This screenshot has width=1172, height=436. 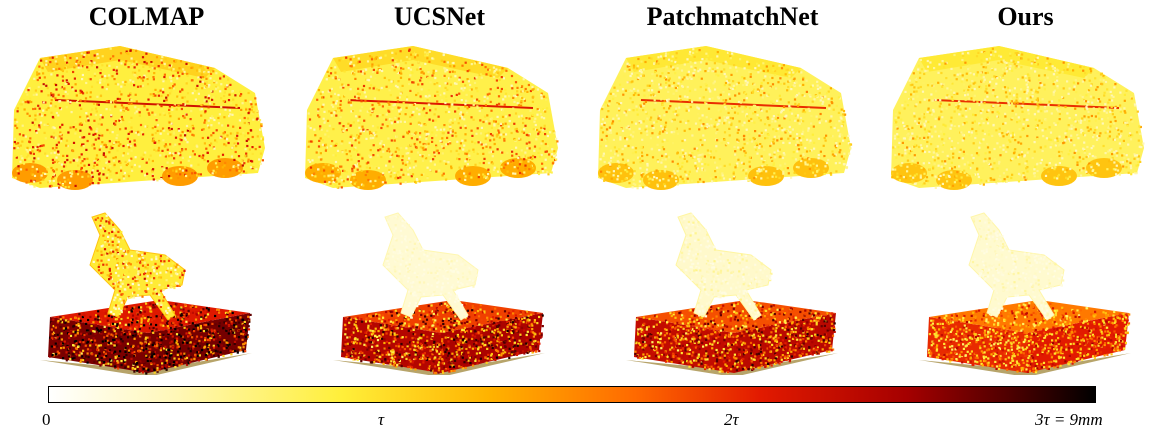 I want to click on method-title: UCSNet, so click(x=439, y=16).